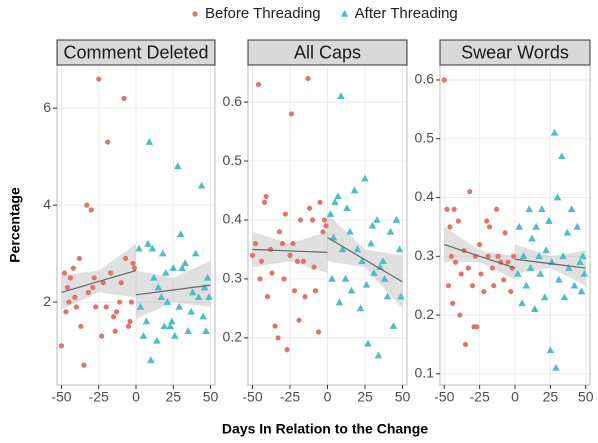 Image resolution: width=598 pixels, height=443 pixels. Describe the element at coordinates (195, 14) in the screenshot. I see `legend-marker` at that location.